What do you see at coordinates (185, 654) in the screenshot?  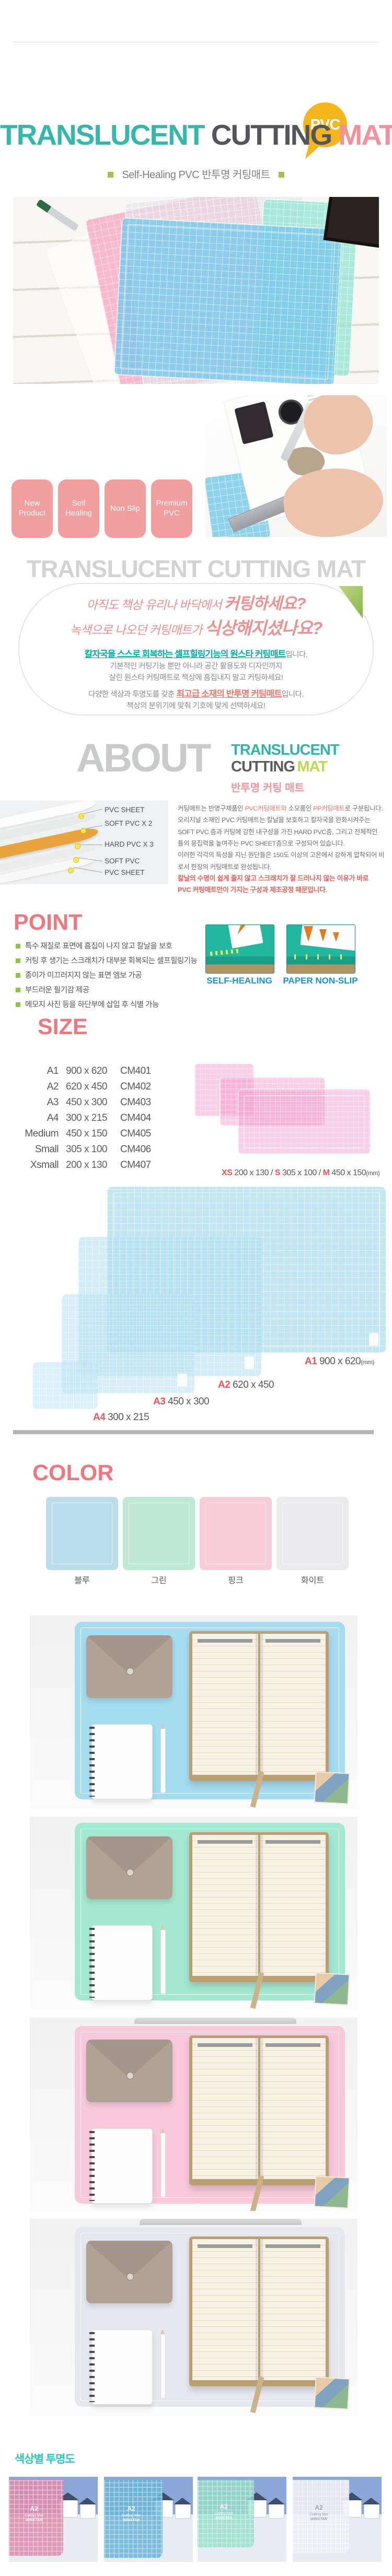 I see `intro-em1-text: 칼자국을 스스로 회복하는 셀프힐링기능의 원스타 커팅매트` at bounding box center [185, 654].